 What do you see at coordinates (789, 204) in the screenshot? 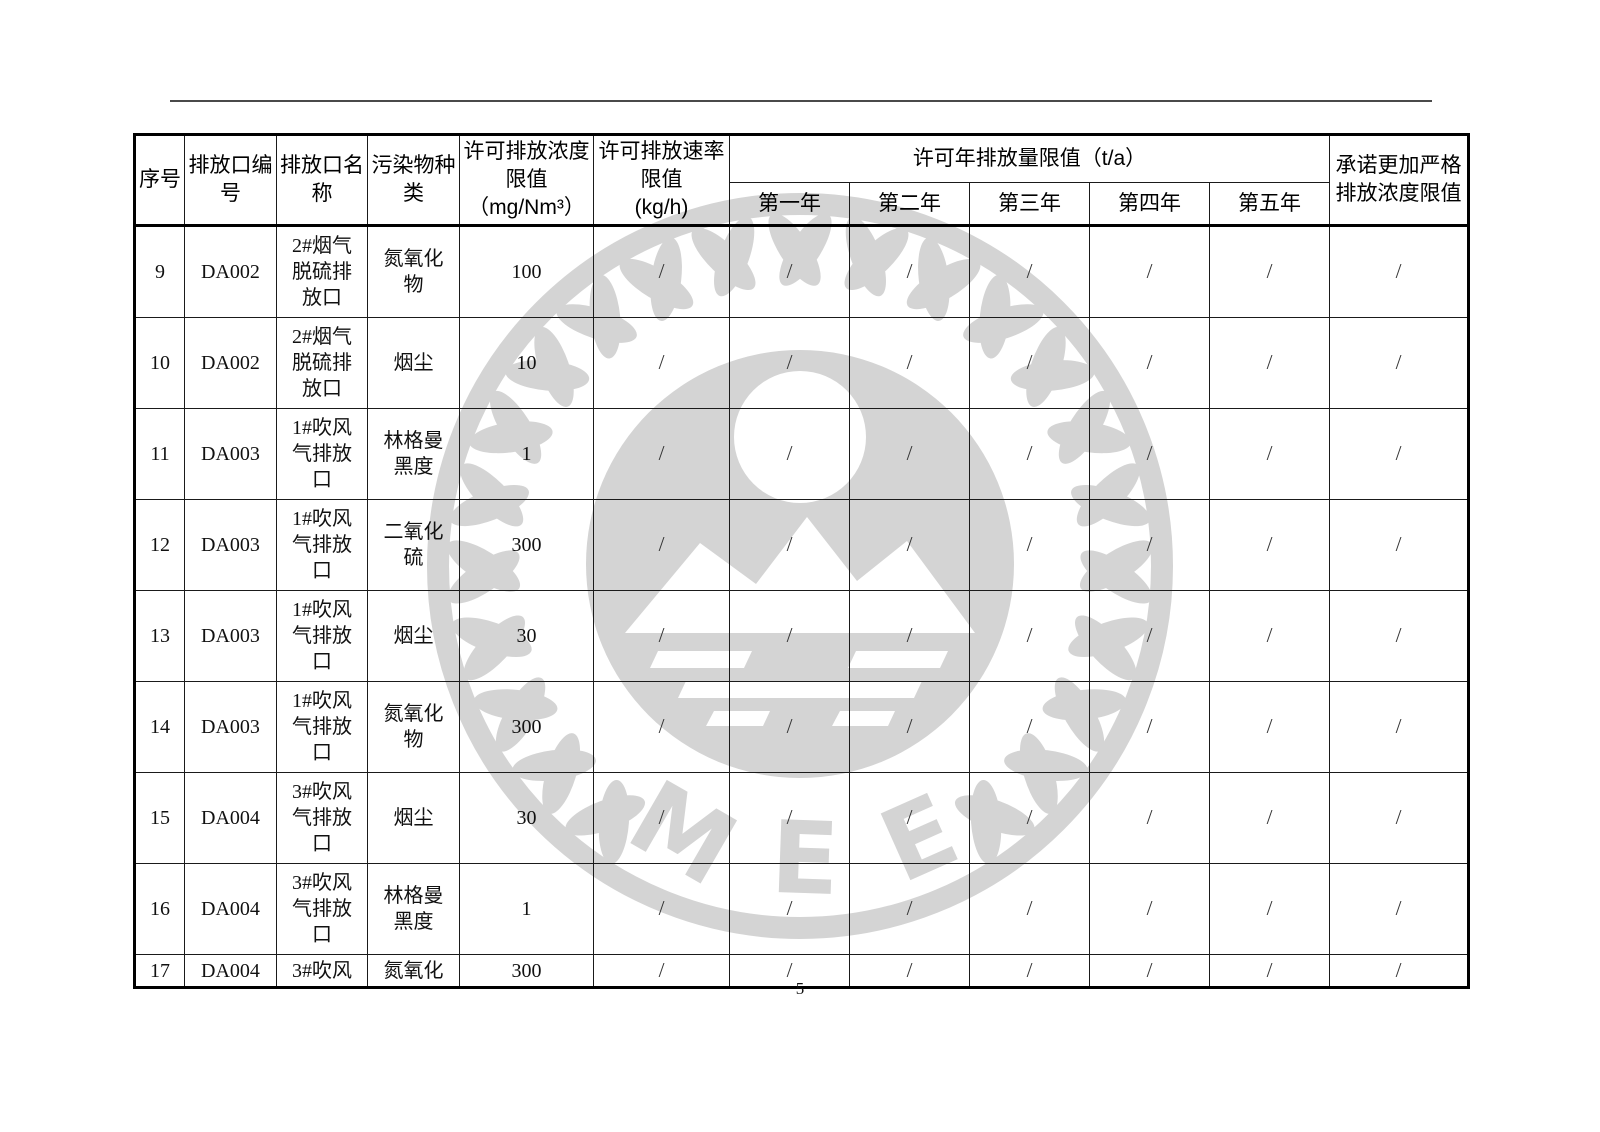
I see `col-header-year-1: 第一年` at bounding box center [789, 204].